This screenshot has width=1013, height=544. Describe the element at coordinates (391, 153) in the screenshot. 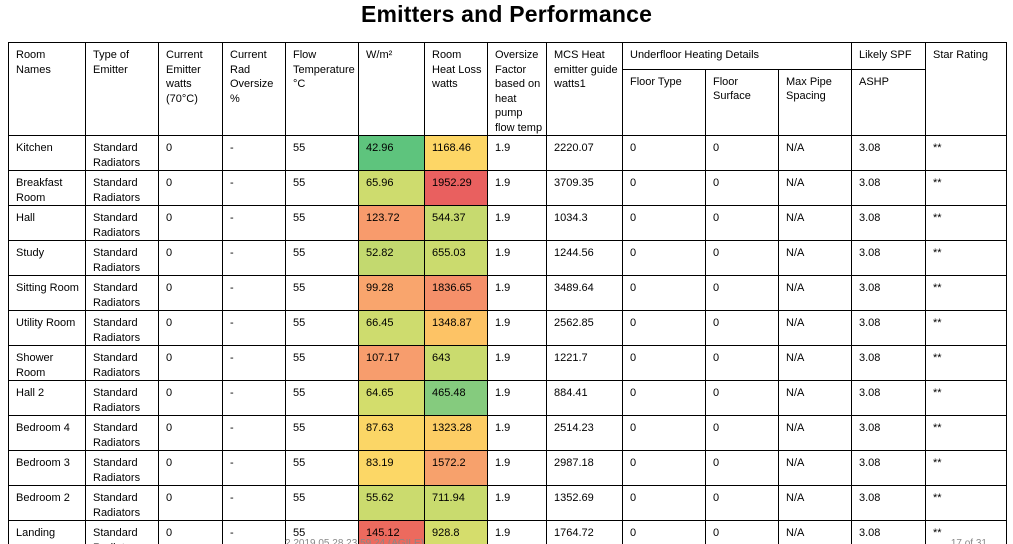

I see `cell-wm2: 42.96` at that location.